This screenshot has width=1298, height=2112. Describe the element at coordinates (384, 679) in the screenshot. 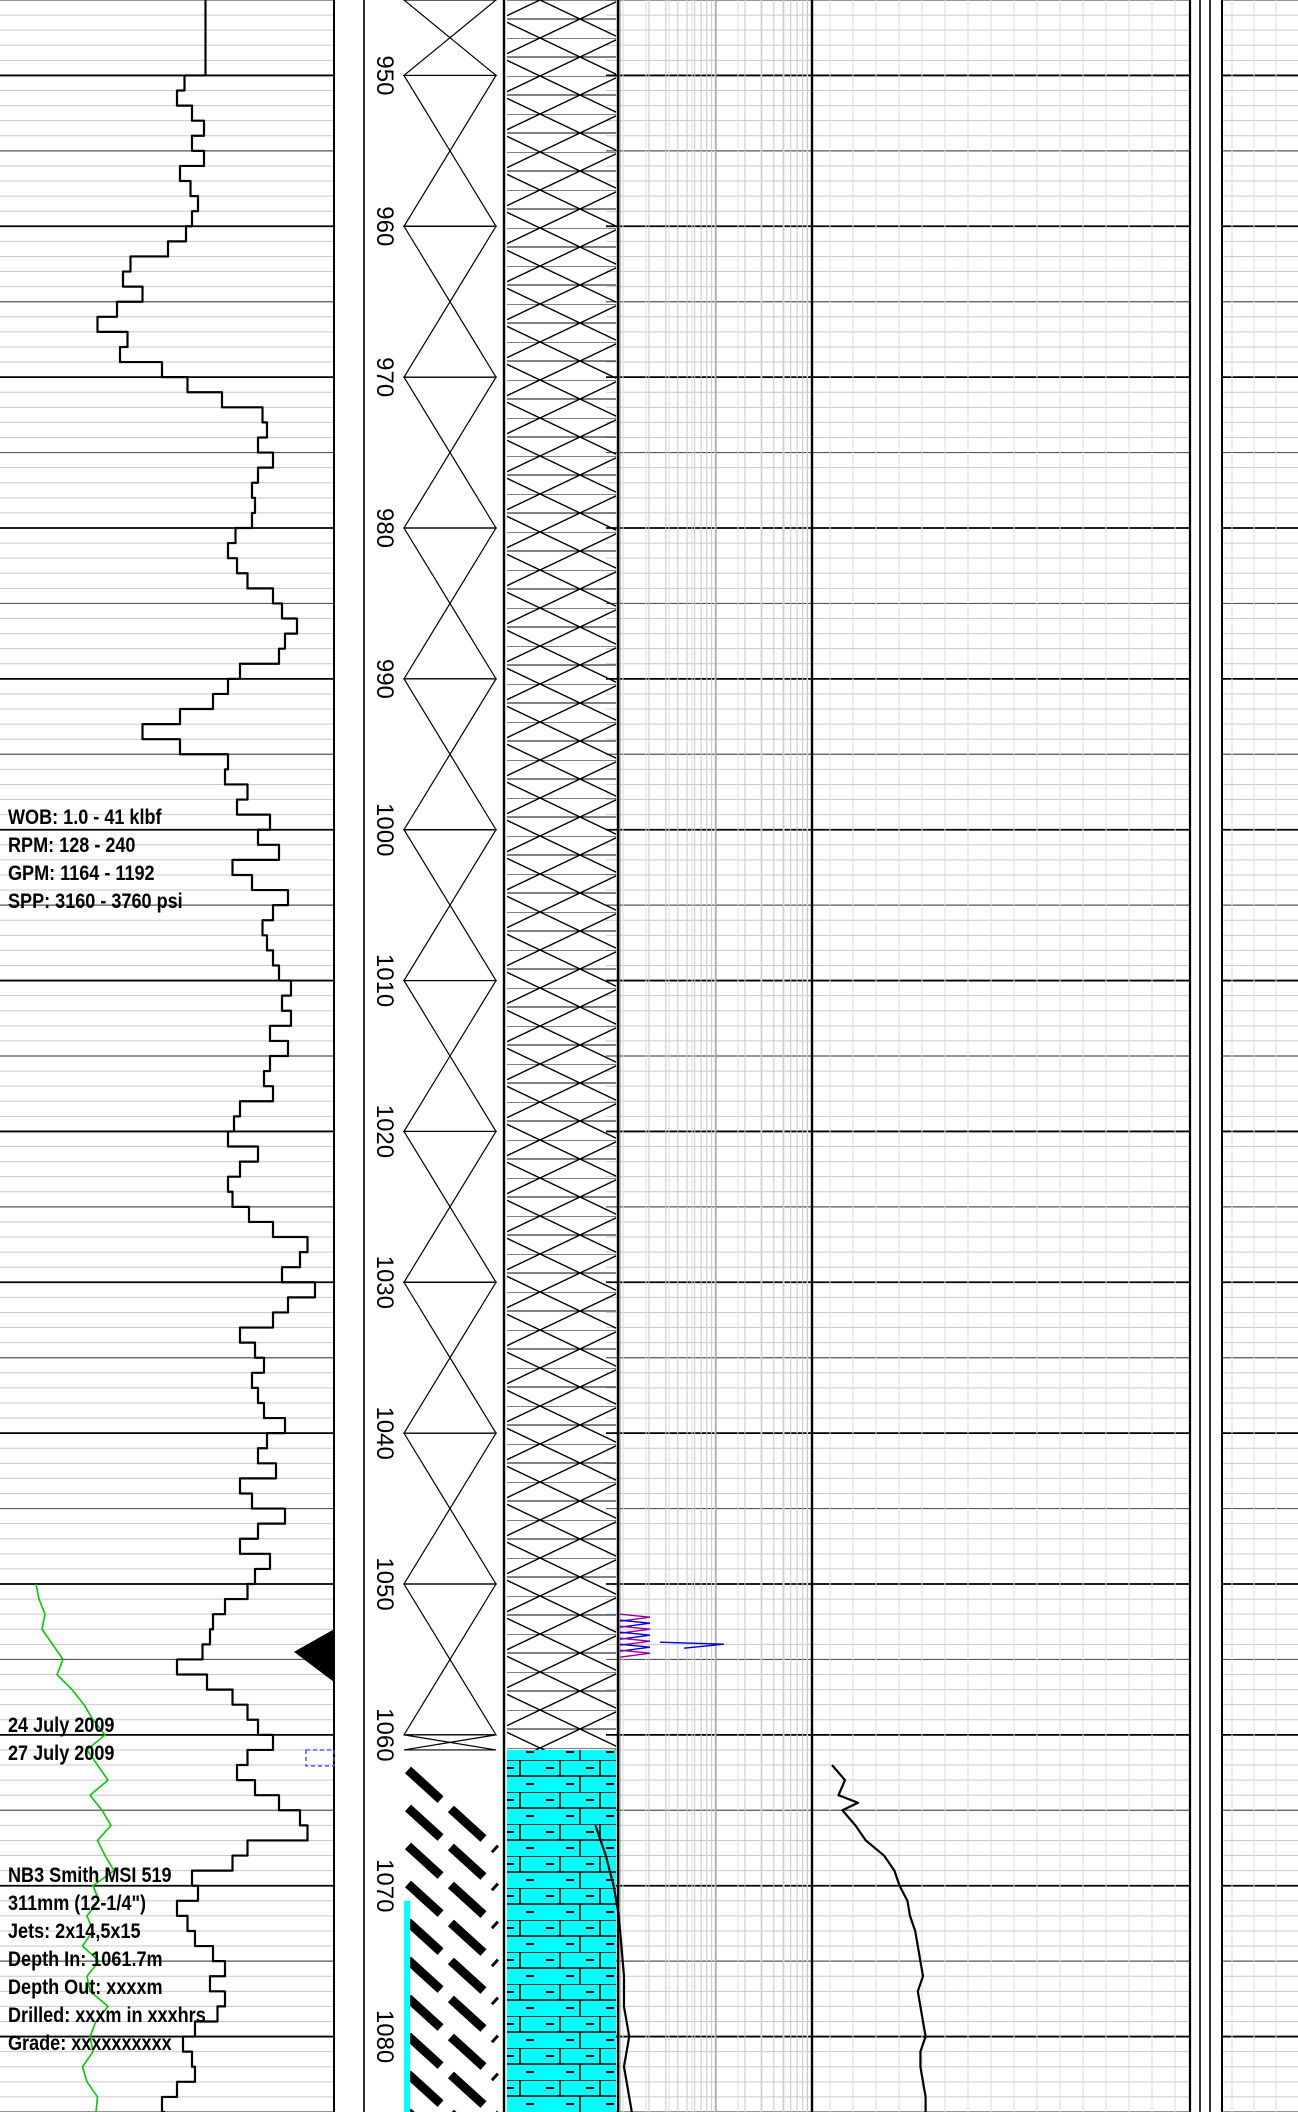

I see `depth-tick-label: 990` at that location.